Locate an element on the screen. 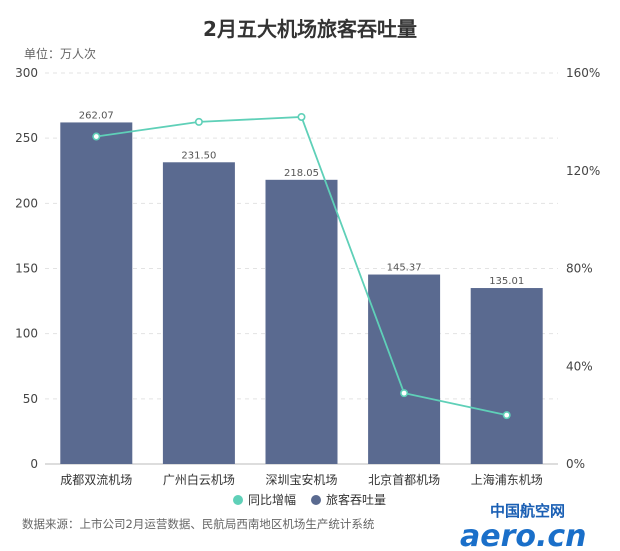 Image resolution: width=620 pixels, height=551 pixels. unit-label: 单位：万人次 is located at coordinates (60, 53).